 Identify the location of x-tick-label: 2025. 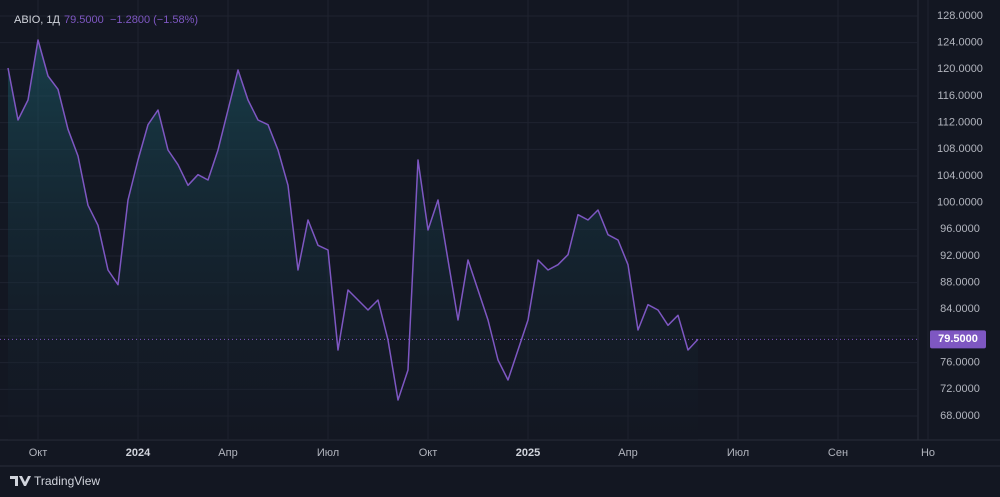
(528, 453).